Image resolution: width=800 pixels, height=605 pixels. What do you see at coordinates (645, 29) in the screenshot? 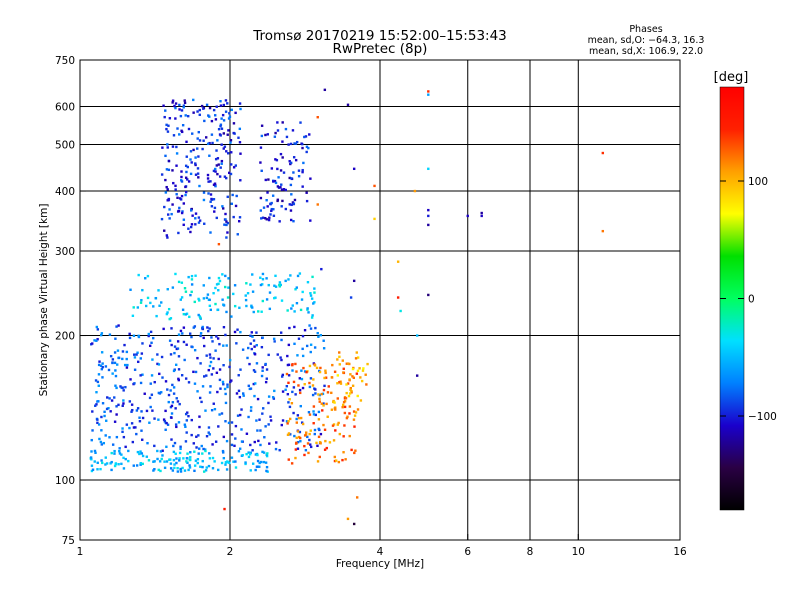
I see `stats-heading: Phases` at bounding box center [645, 29].